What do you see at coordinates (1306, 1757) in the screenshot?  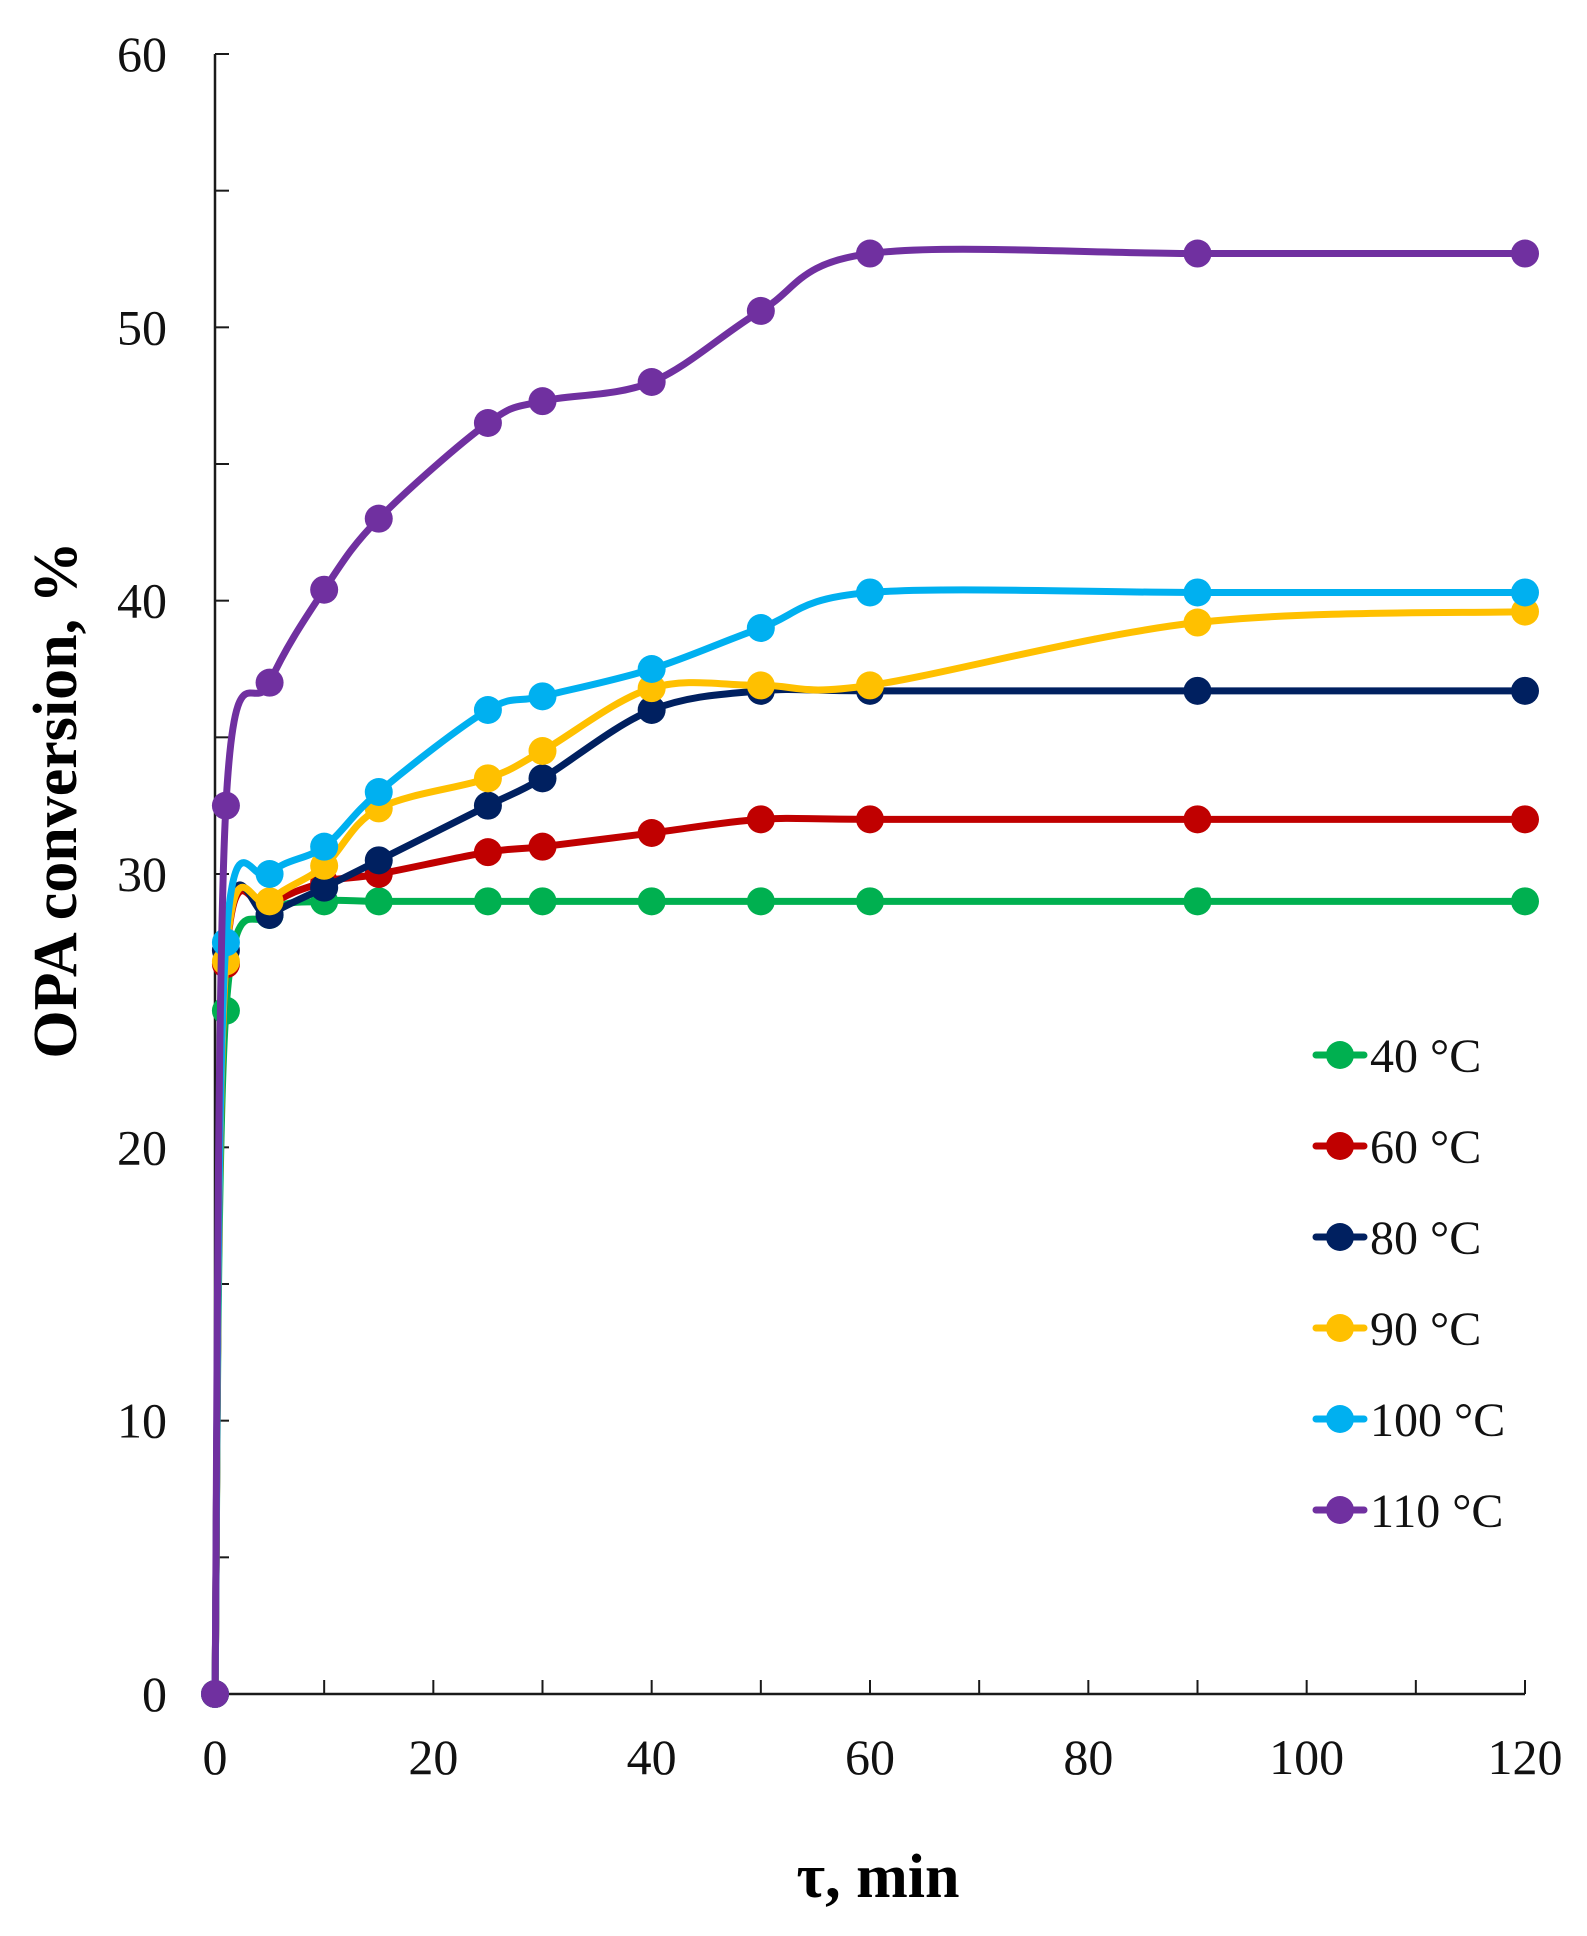 I see `x-tick-label: 100` at bounding box center [1306, 1757].